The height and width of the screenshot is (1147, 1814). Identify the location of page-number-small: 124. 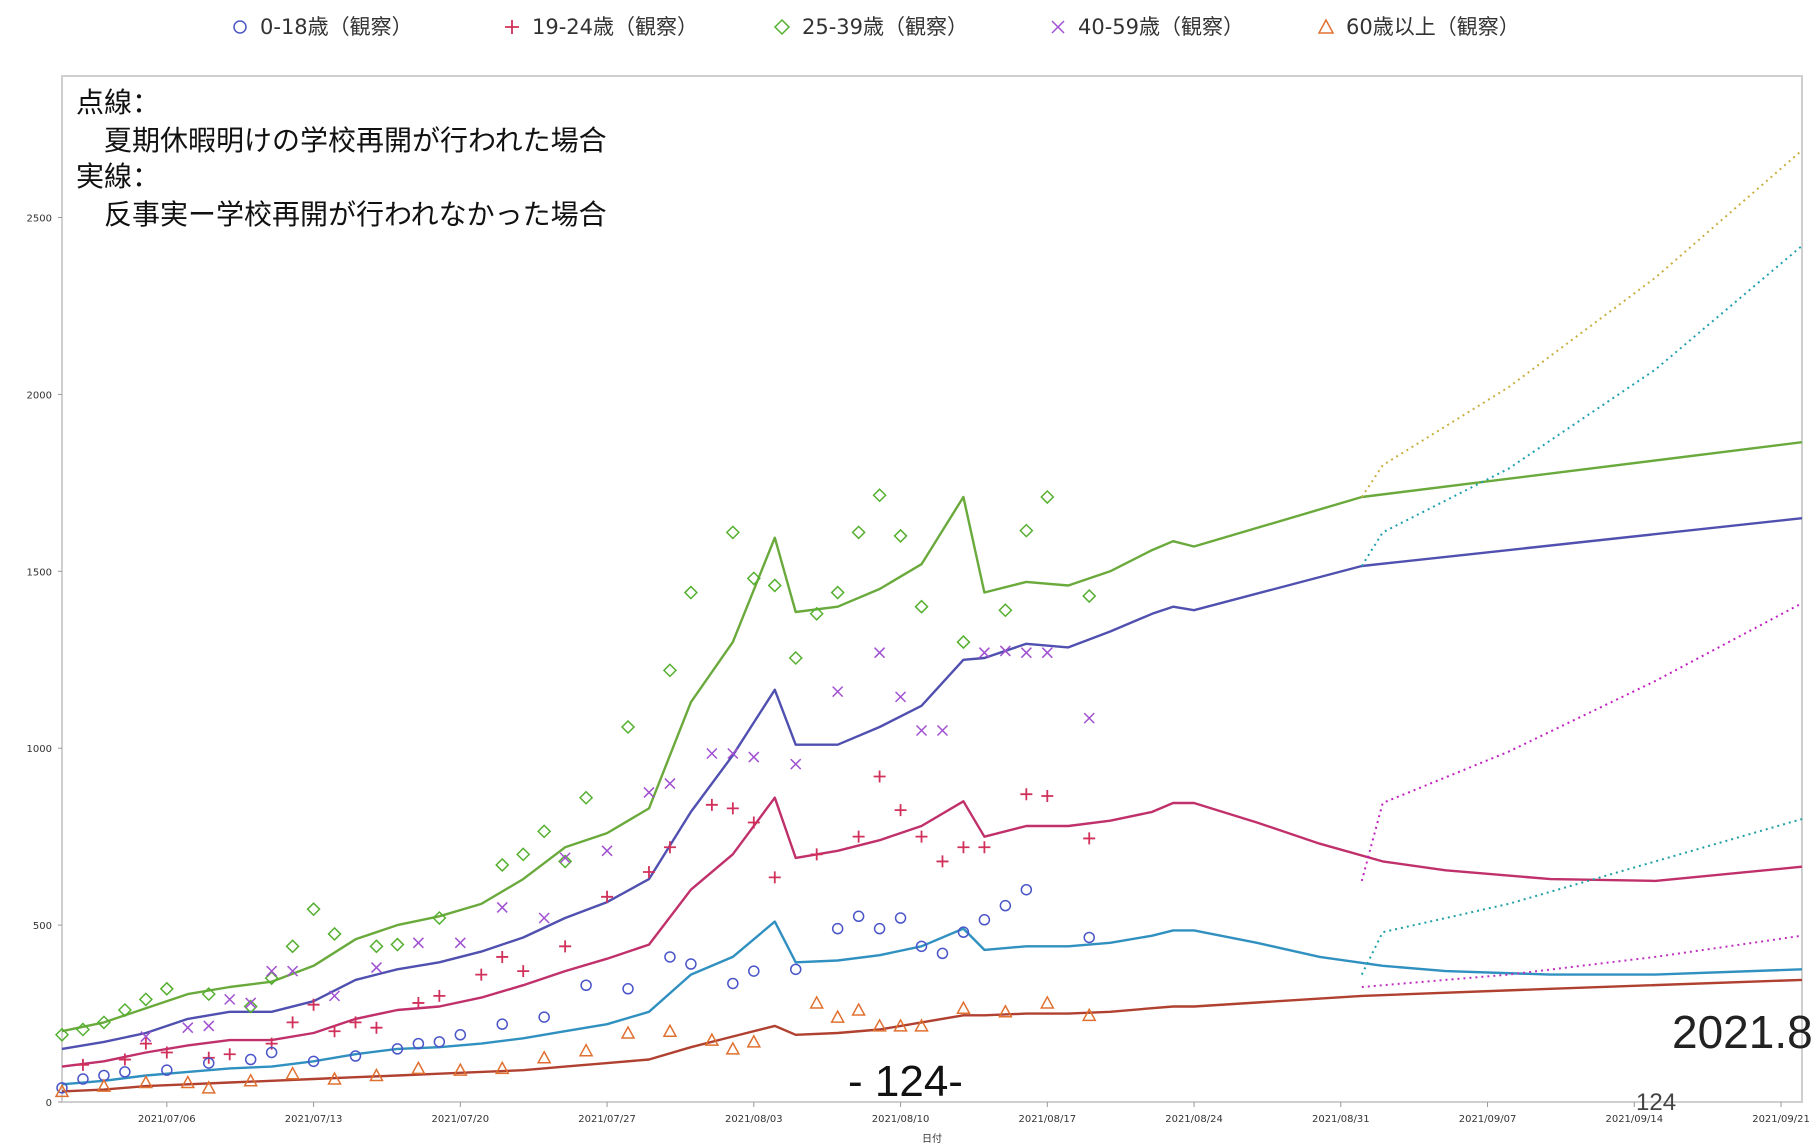
(1656, 1102).